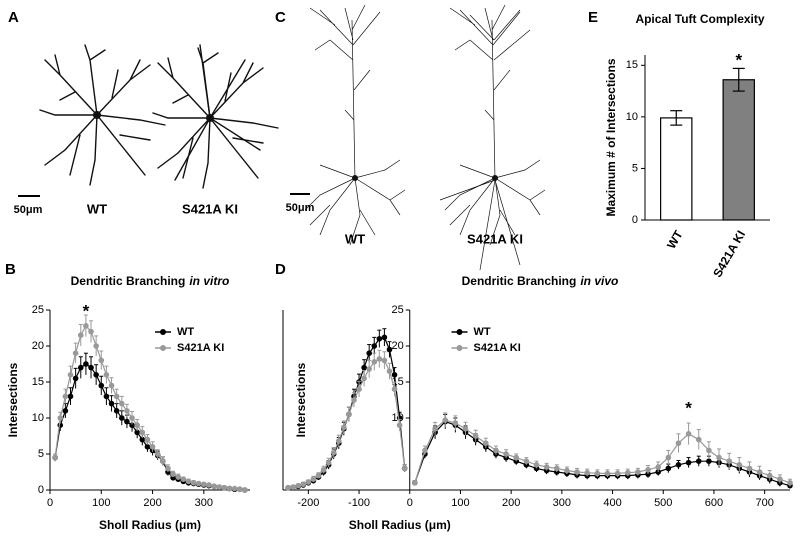 This screenshot has width=800, height=540. Describe the element at coordinates (301, 399) in the screenshot. I see `y-axis-label: Intersections` at that location.